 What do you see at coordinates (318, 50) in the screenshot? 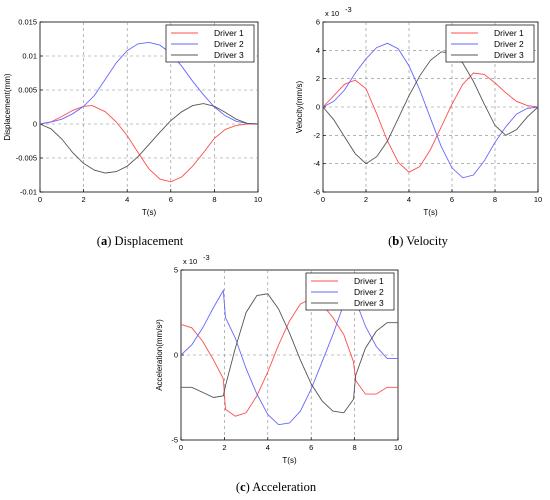
I see `y-tick-label: 4` at bounding box center [318, 50].